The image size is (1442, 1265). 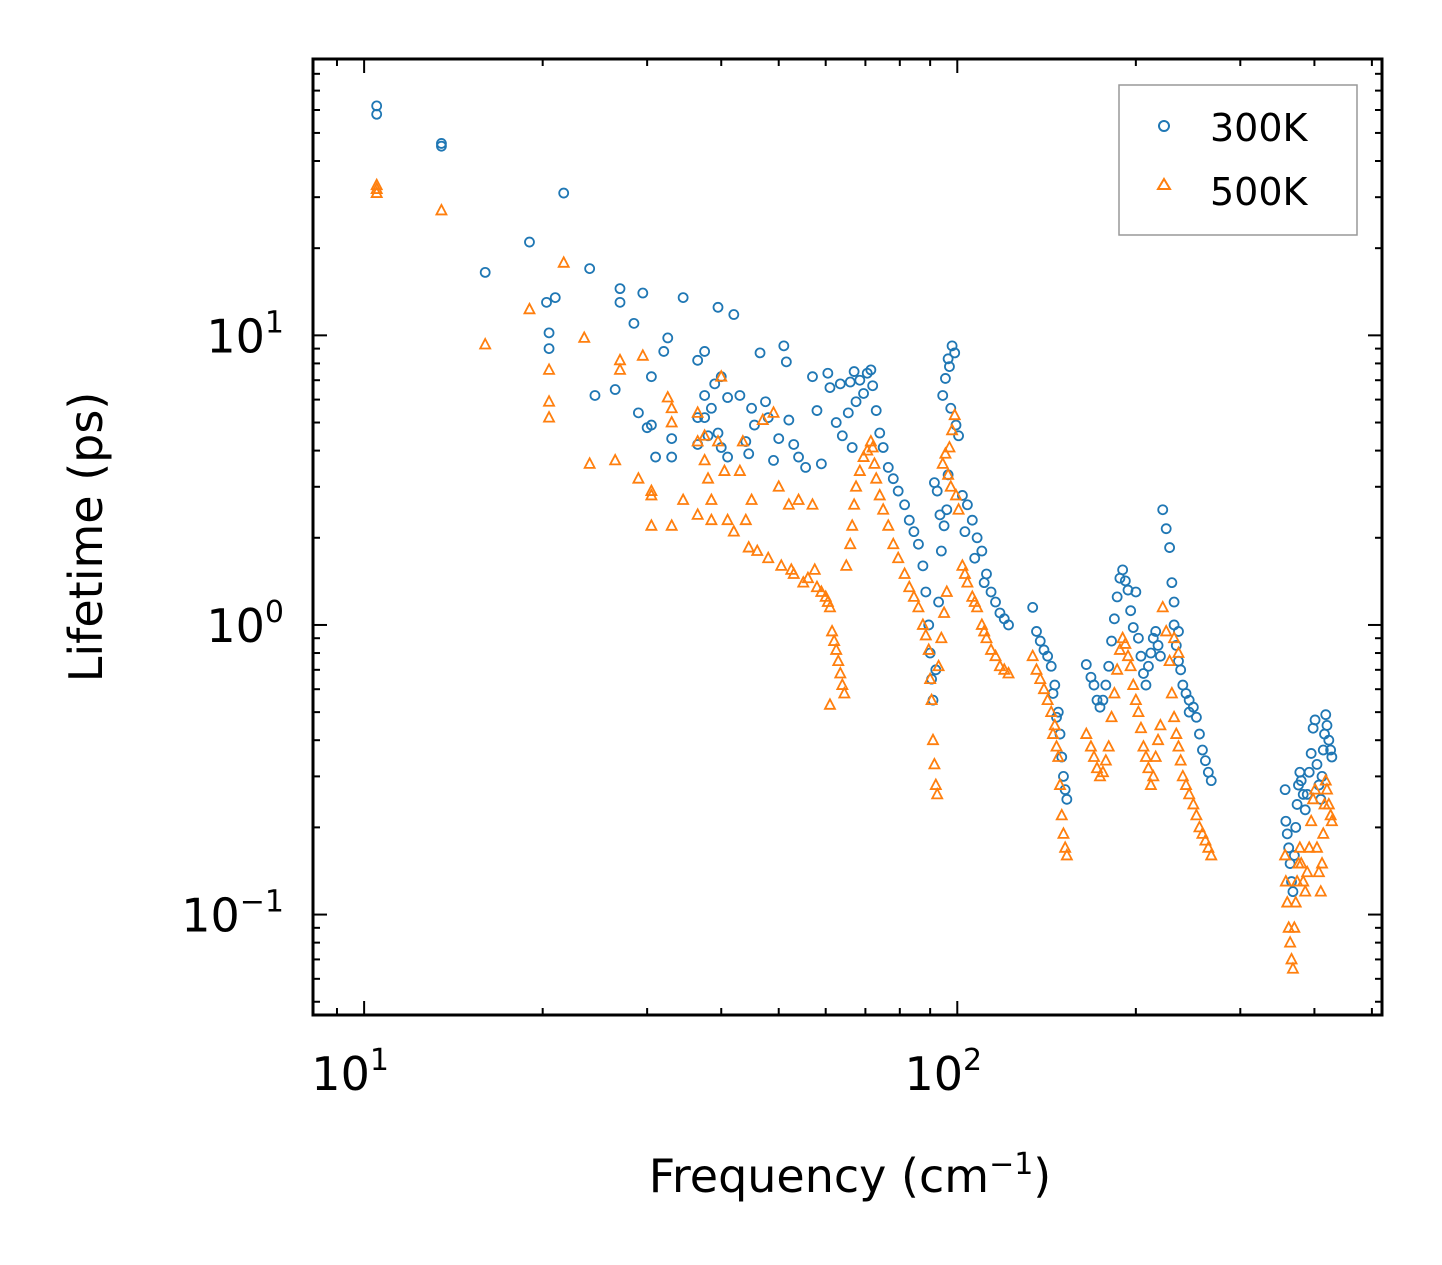 I want to click on legend-marker-300k, so click(x=1164, y=126).